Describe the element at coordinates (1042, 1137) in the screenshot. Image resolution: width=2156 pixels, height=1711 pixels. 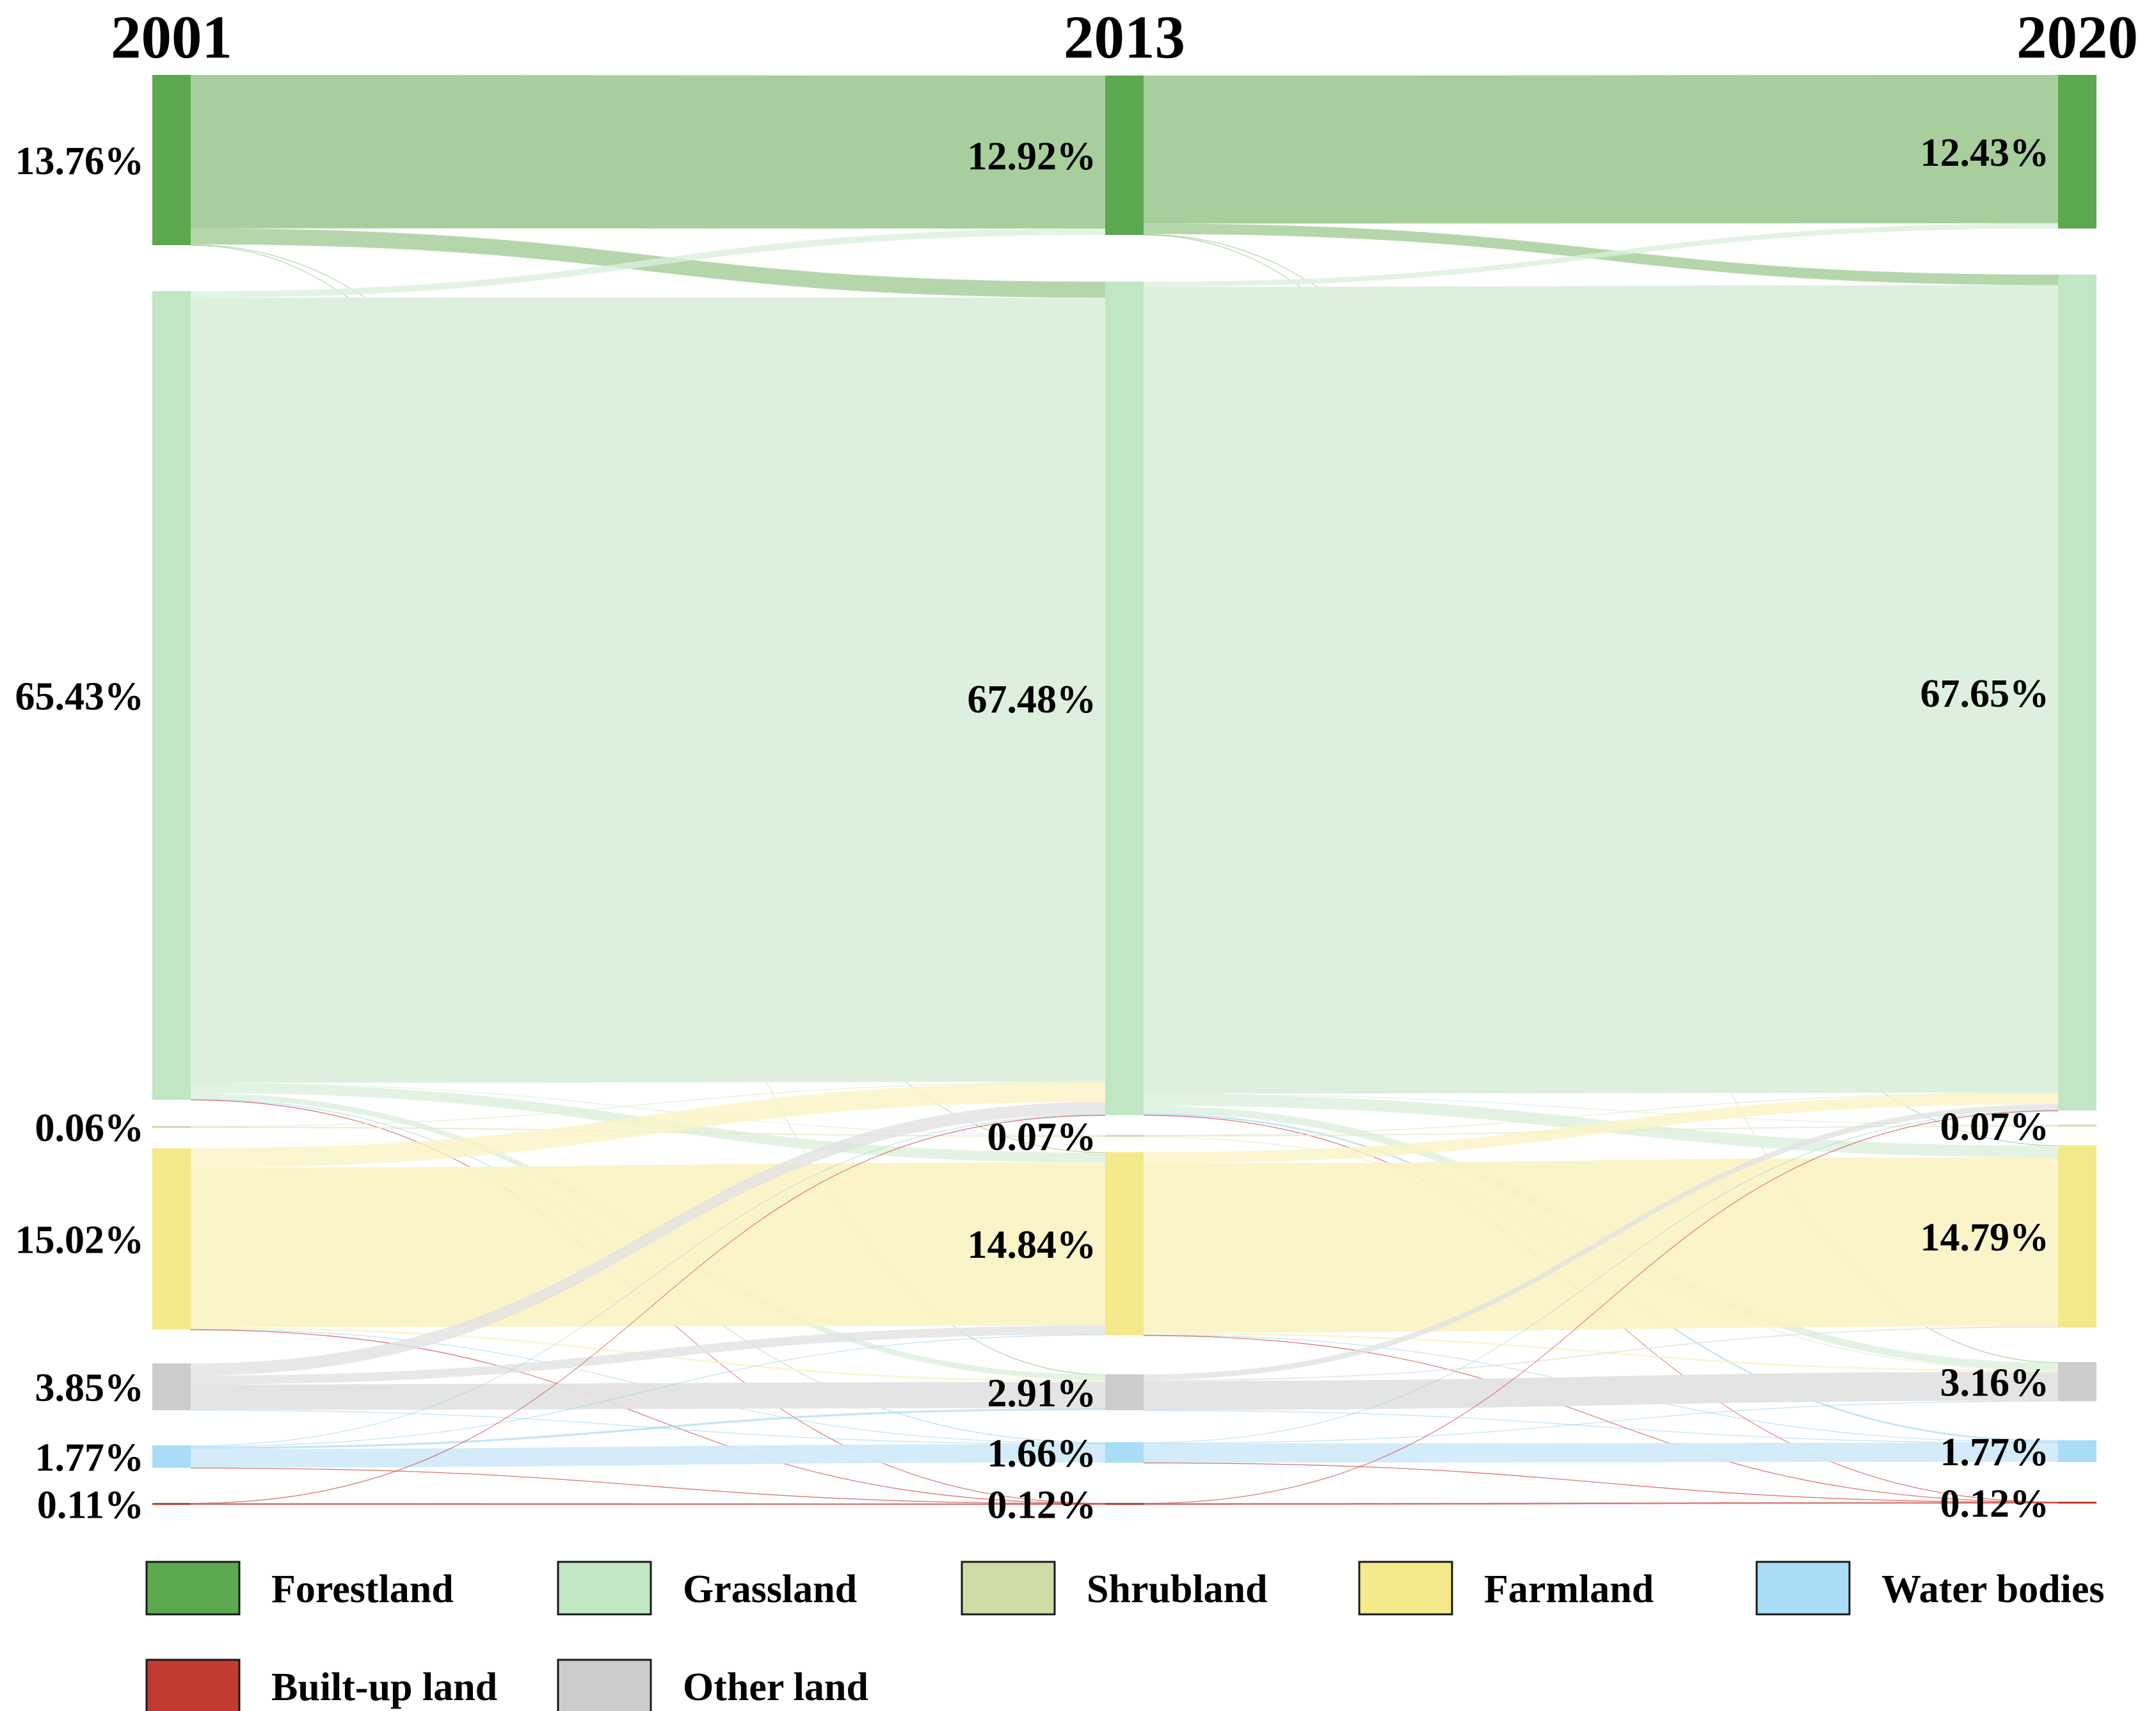
I see `pct-label-shrubland-2013: 0.07%` at that location.